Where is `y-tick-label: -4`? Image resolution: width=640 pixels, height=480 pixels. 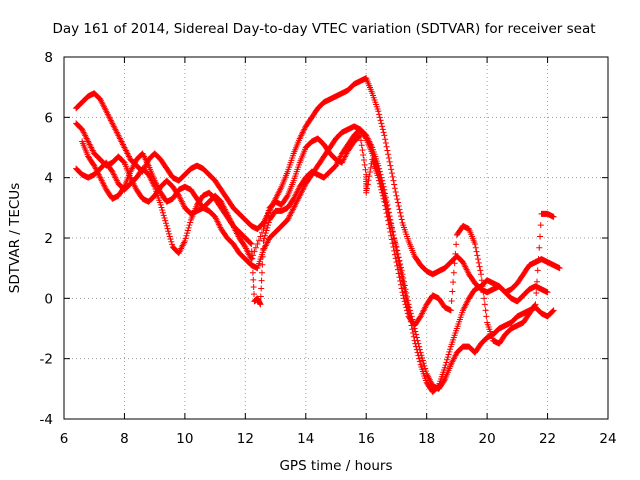
y-tick-label: -4 is located at coordinates (46, 420).